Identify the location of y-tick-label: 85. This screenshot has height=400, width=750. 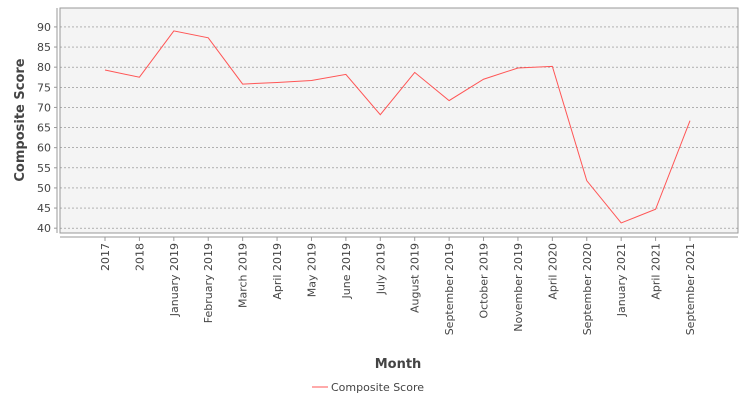
(44, 47).